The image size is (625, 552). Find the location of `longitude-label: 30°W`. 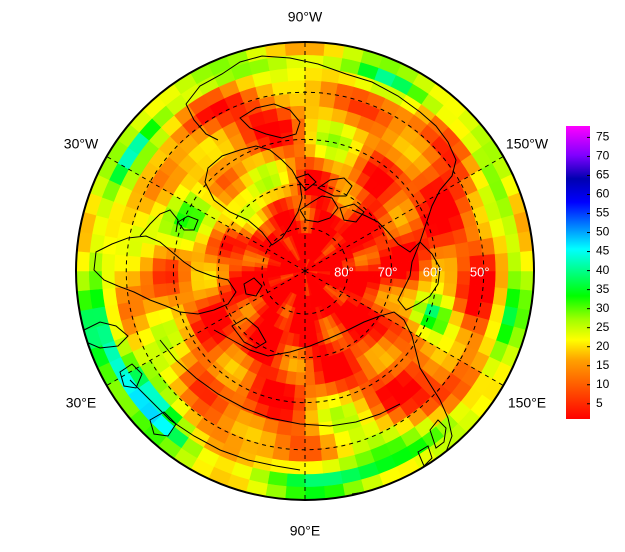

longitude-label: 30°W is located at coordinates (81, 144).